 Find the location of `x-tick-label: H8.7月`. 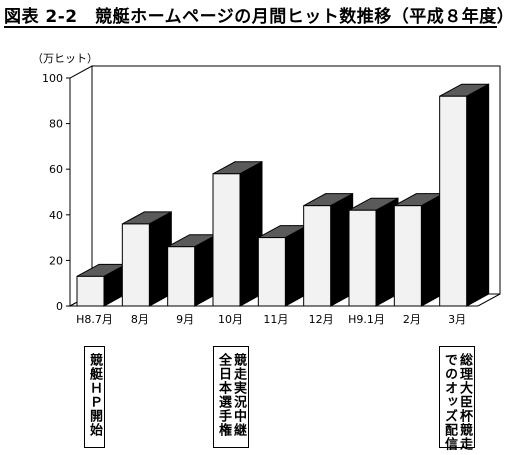

x-tick-label: H8.7月 is located at coordinates (94, 319).